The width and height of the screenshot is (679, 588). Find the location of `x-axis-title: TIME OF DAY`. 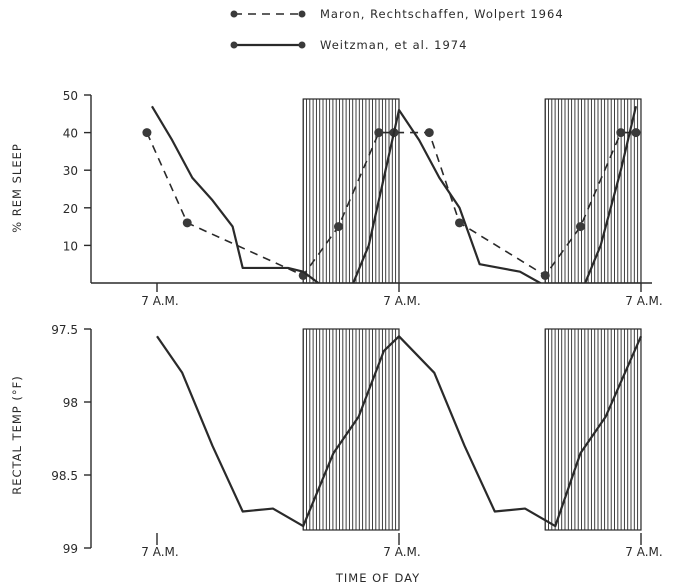

x-axis-title: TIME OF DAY is located at coordinates (377, 578).